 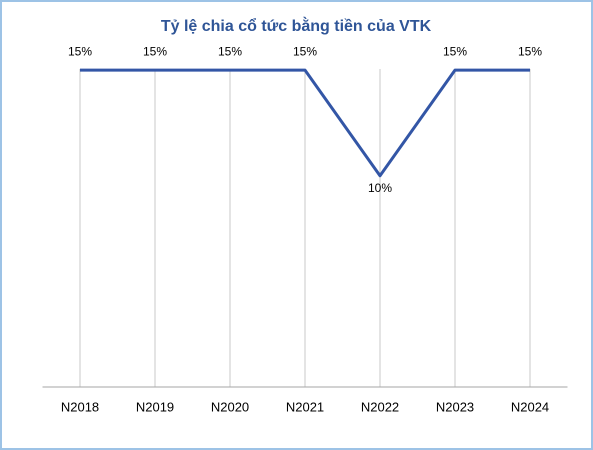 What do you see at coordinates (155, 406) in the screenshot?
I see `x-tick-label: N2019` at bounding box center [155, 406].